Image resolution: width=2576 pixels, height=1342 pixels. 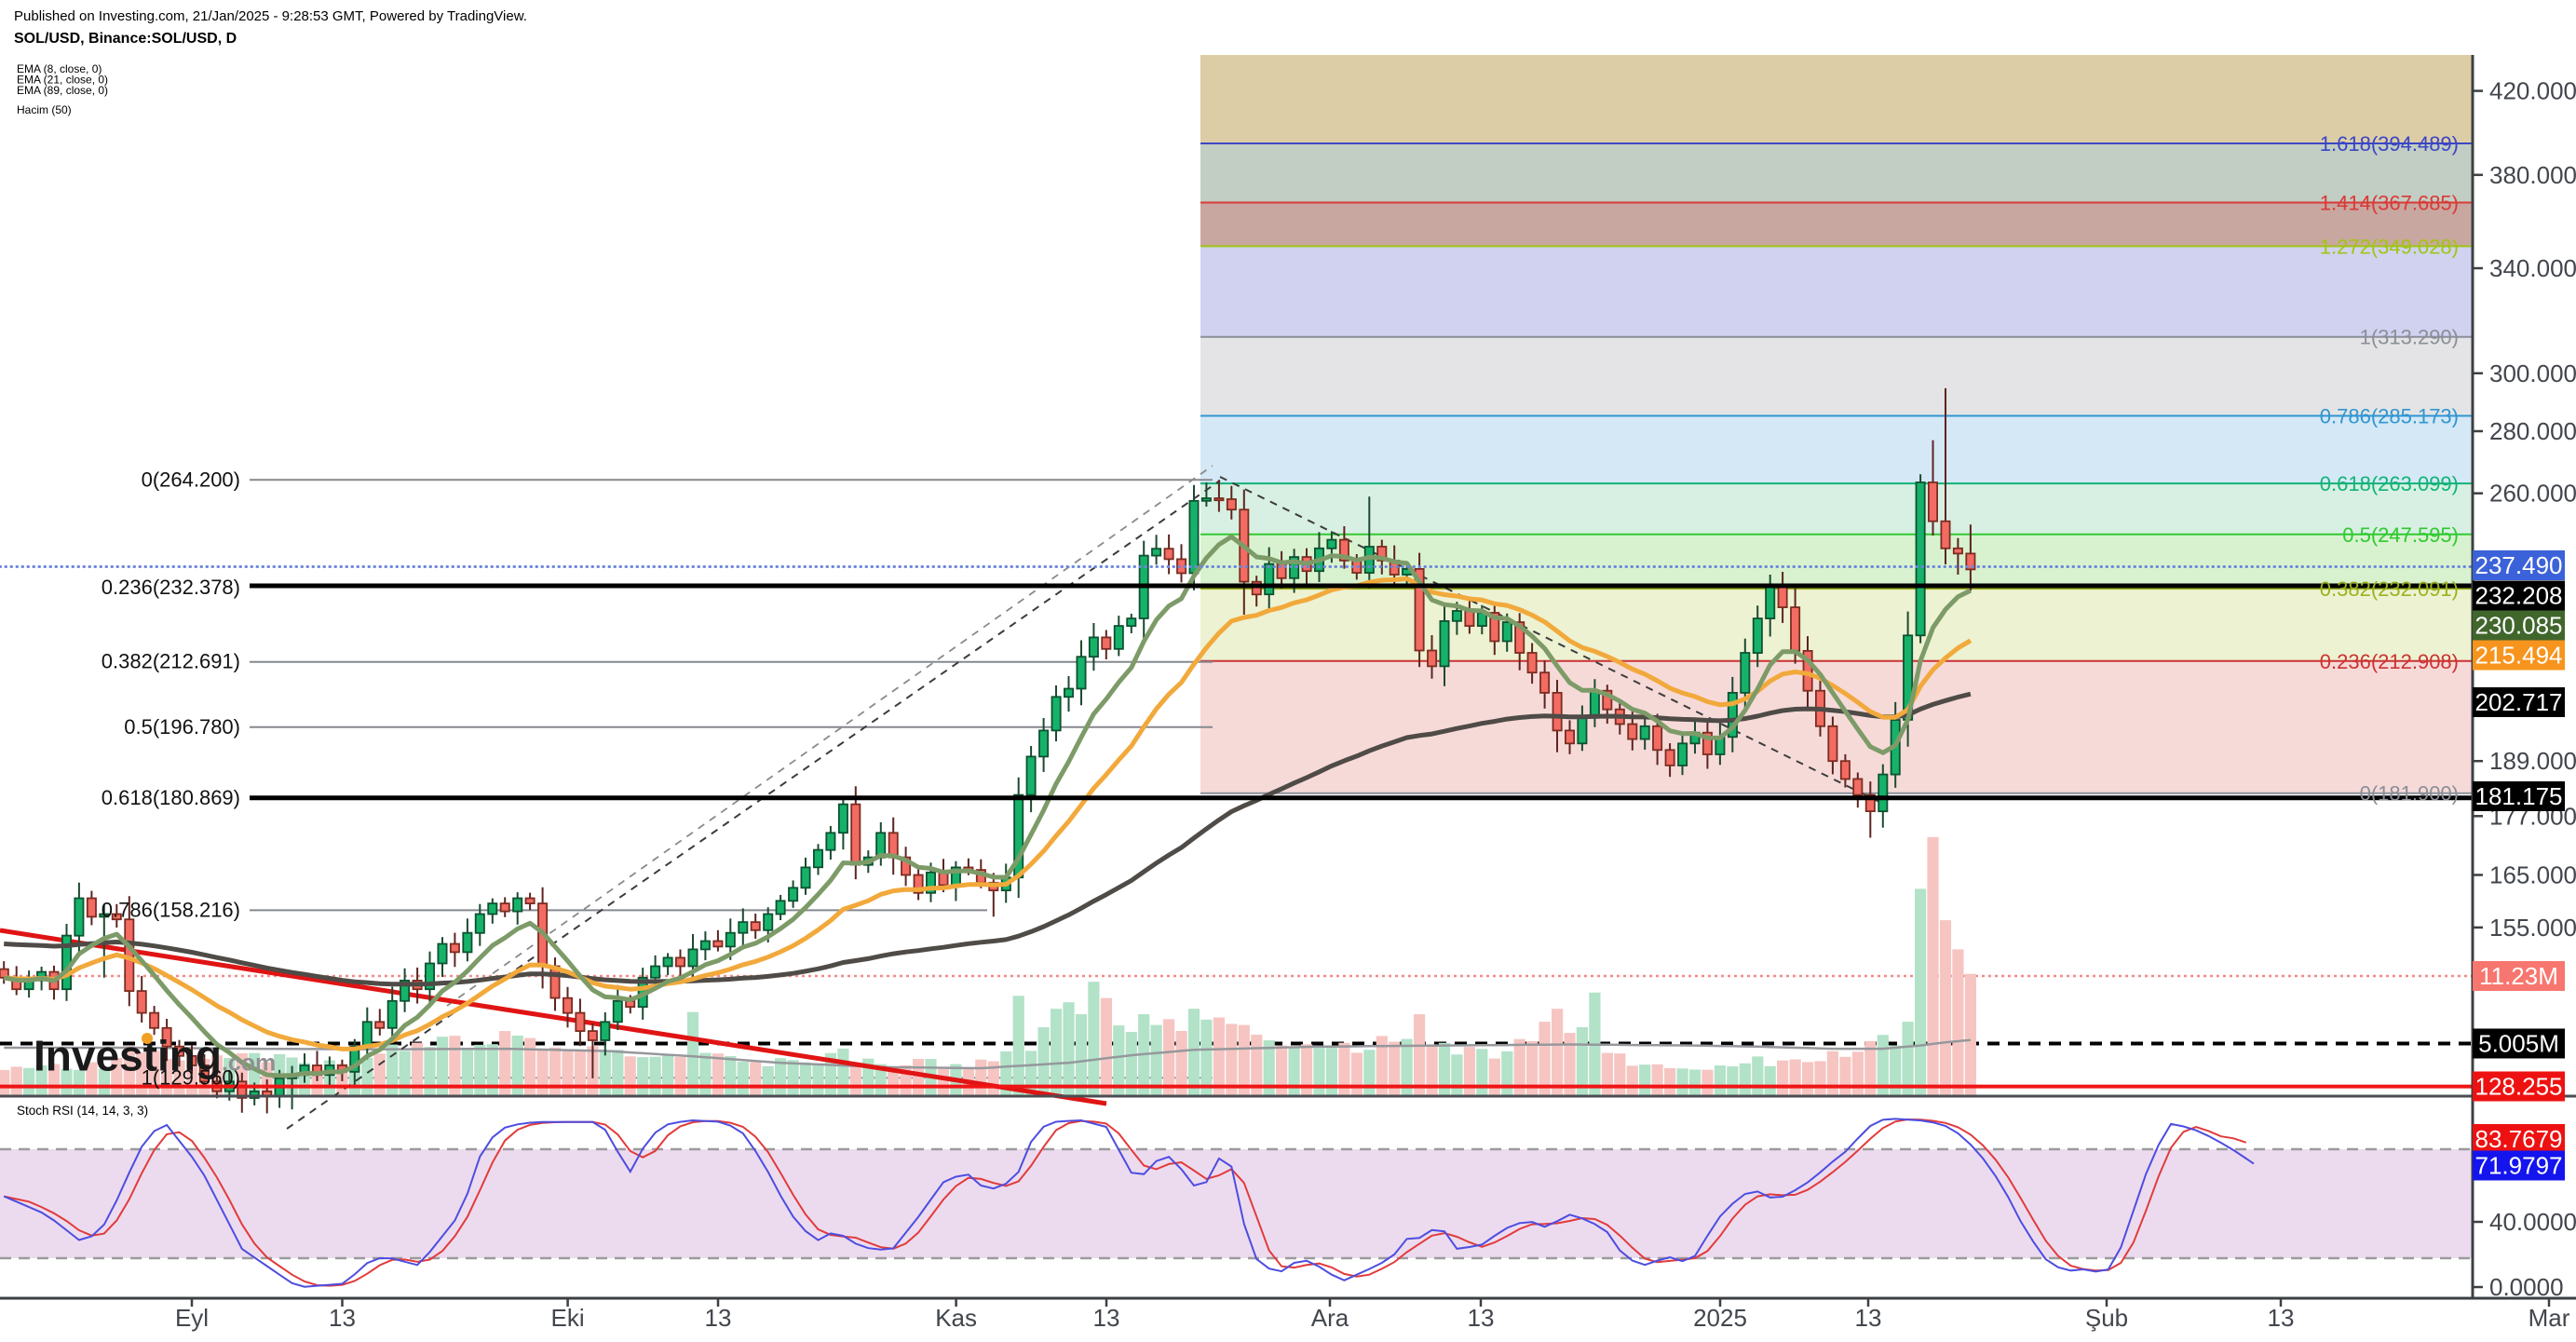 I want to click on svg-text: 202.717, so click(x=2519, y=702).